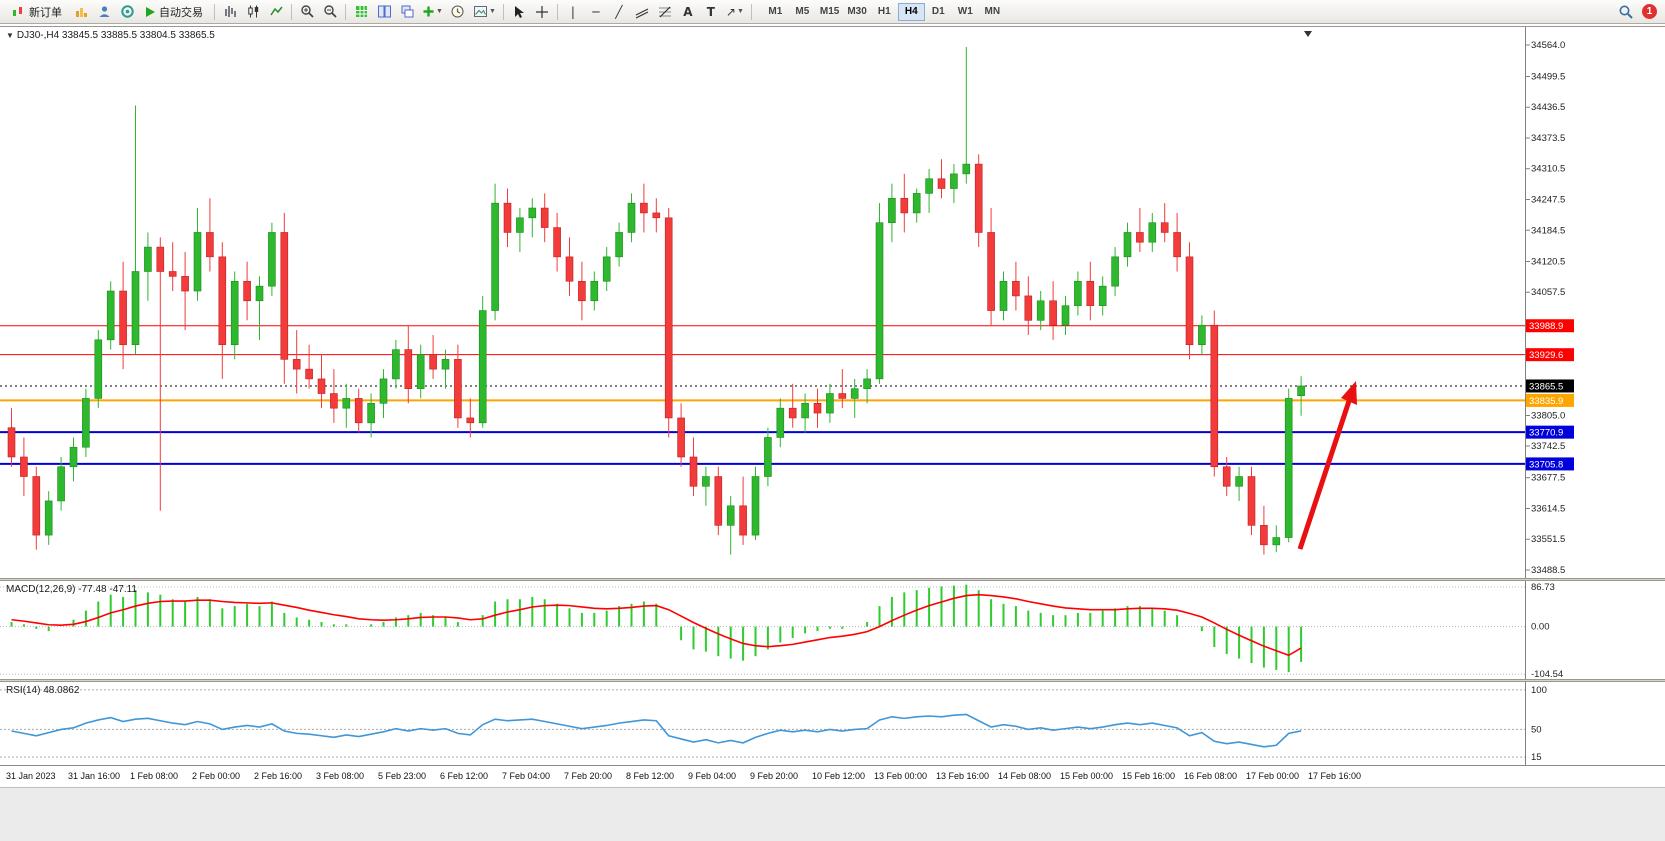 The image size is (1665, 841). Describe the element at coordinates (735, 12) in the screenshot. I see `arrows-tool-button: ↗ ▼` at that location.